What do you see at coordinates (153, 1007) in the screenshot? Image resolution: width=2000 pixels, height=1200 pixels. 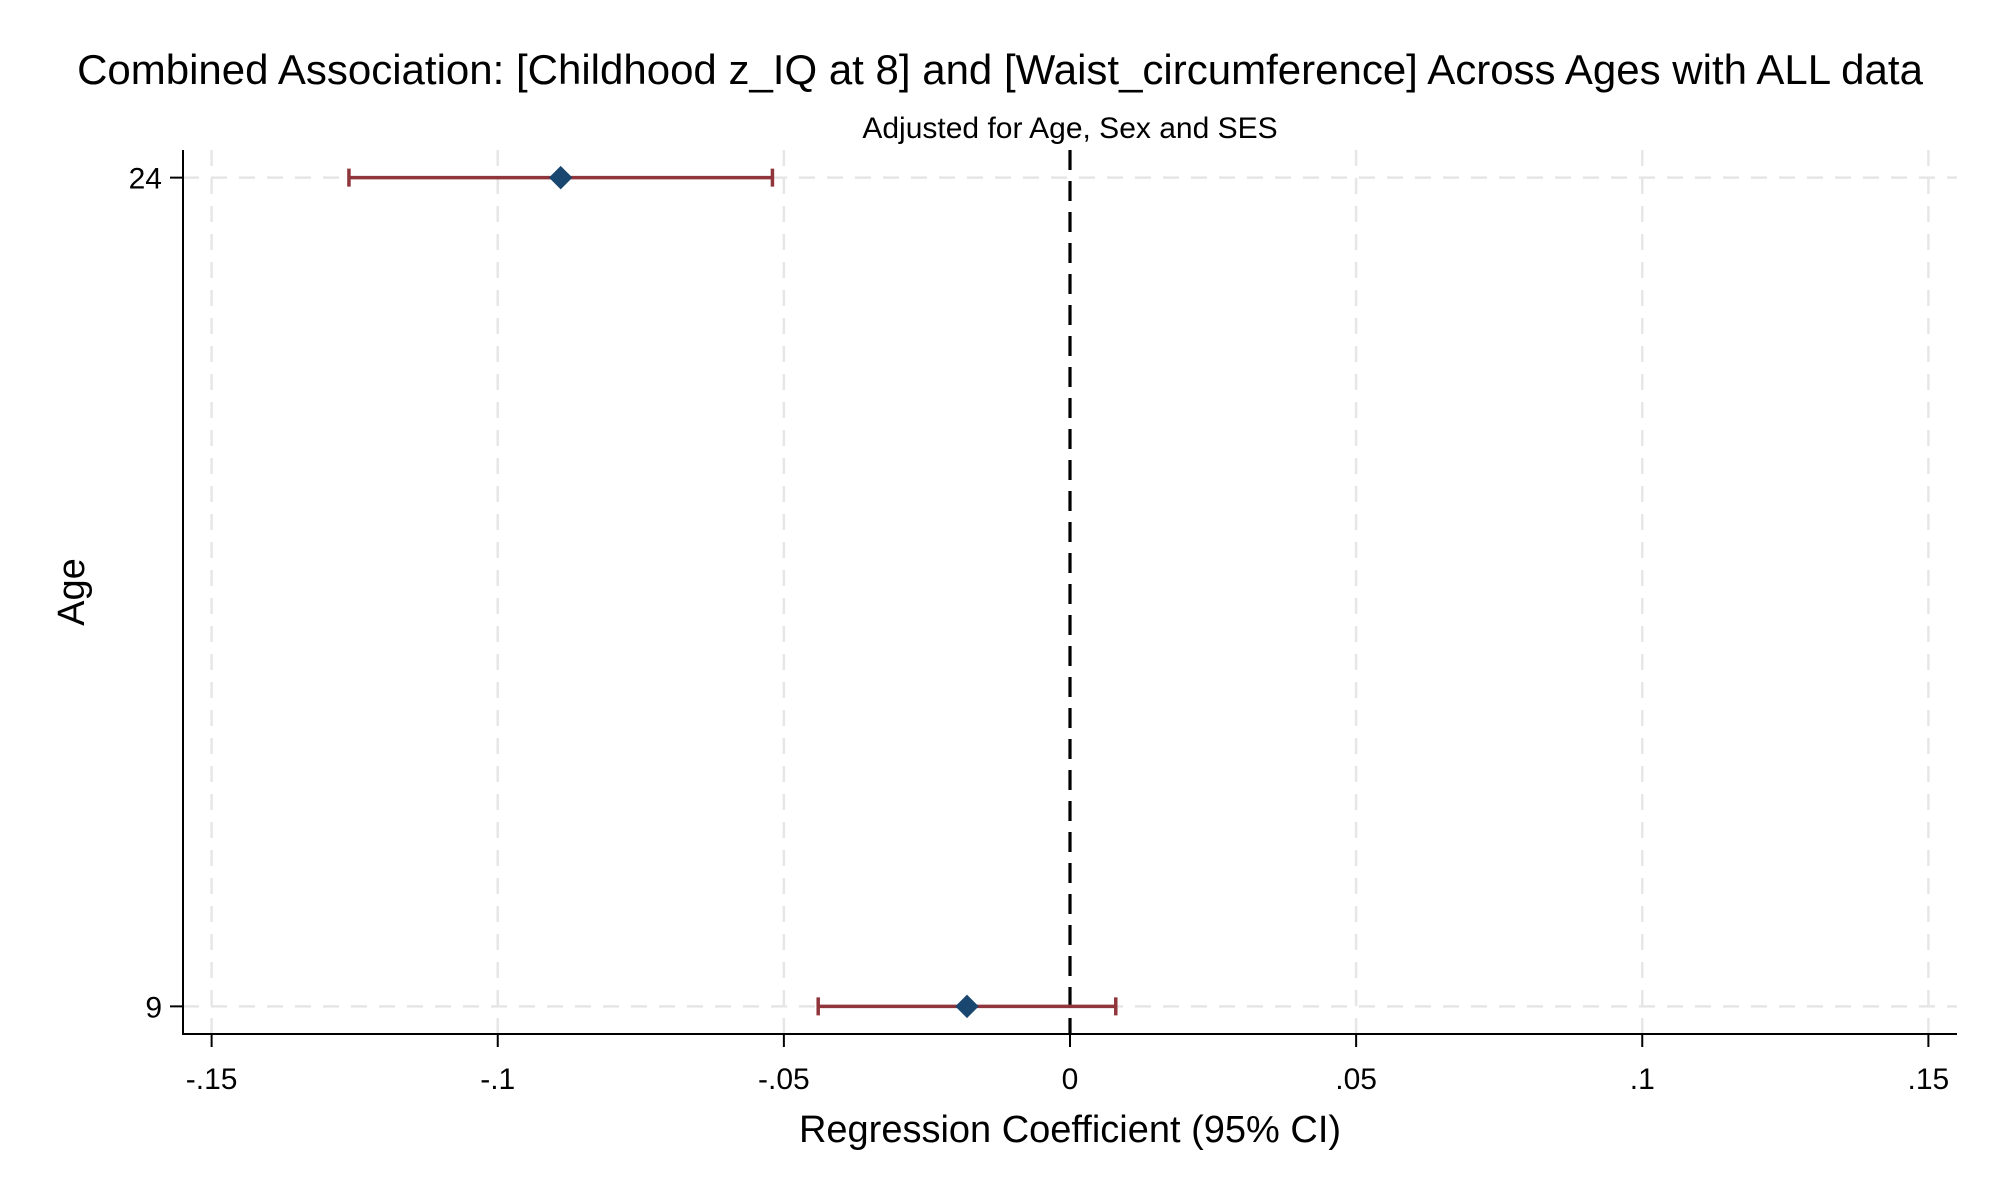 I see `y-tick-label: 9` at bounding box center [153, 1007].